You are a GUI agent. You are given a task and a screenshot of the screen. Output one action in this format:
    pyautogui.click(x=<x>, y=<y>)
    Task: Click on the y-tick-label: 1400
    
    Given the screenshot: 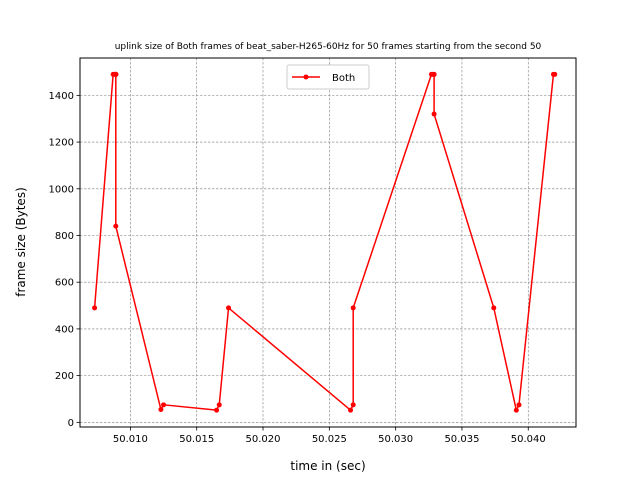 What is the action you would take?
    pyautogui.click(x=61, y=96)
    